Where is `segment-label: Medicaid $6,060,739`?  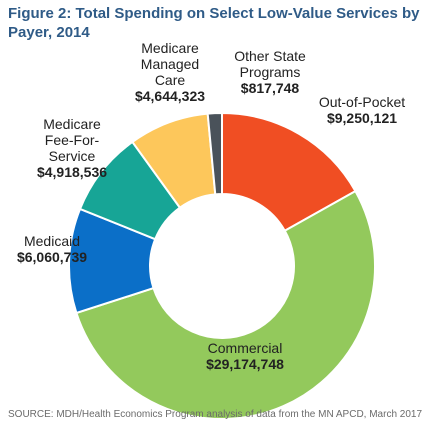
segment-label: Medicaid $6,060,739 is located at coordinates (52, 249).